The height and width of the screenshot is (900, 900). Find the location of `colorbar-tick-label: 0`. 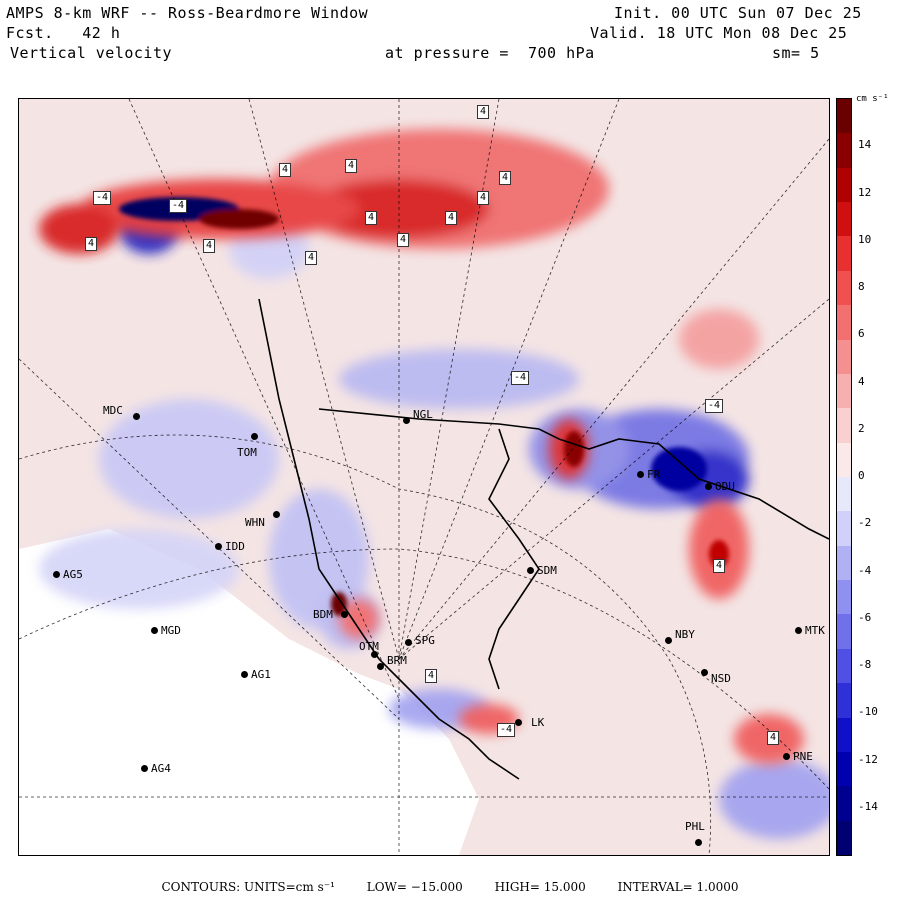

colorbar-tick-label: 0 is located at coordinates (861, 475).